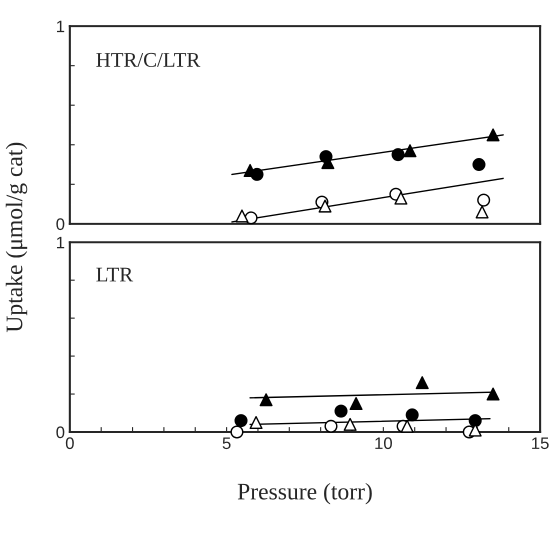 The height and width of the screenshot is (533, 550). I want to click on annotation: HTR/C/LTR, so click(148, 59).